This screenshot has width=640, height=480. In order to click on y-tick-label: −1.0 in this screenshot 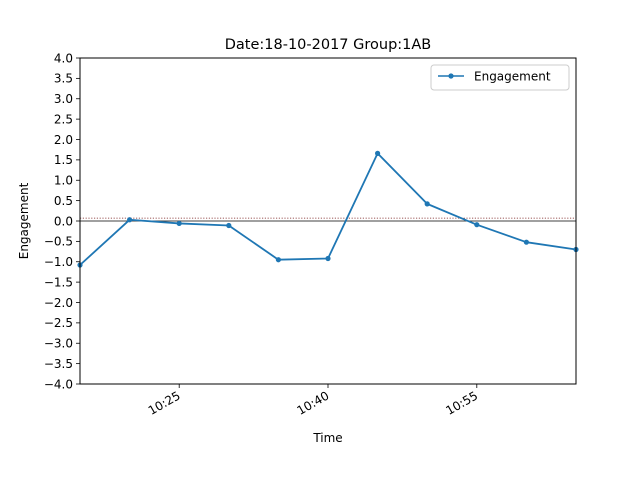, I will do `click(58, 262)`.